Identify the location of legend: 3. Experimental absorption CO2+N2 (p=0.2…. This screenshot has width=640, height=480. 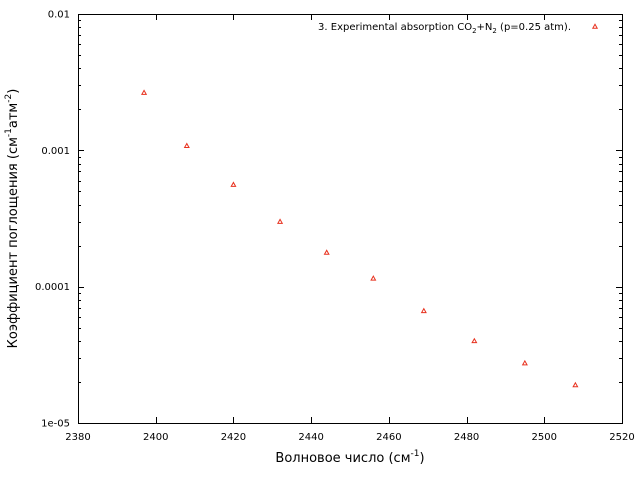
(458, 28).